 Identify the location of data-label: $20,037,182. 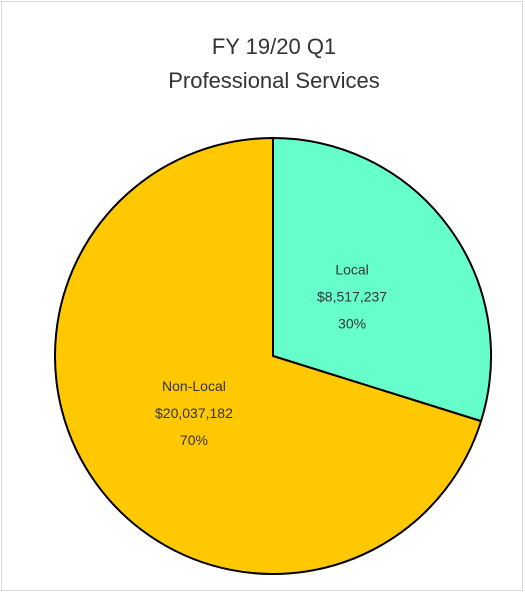
(194, 413).